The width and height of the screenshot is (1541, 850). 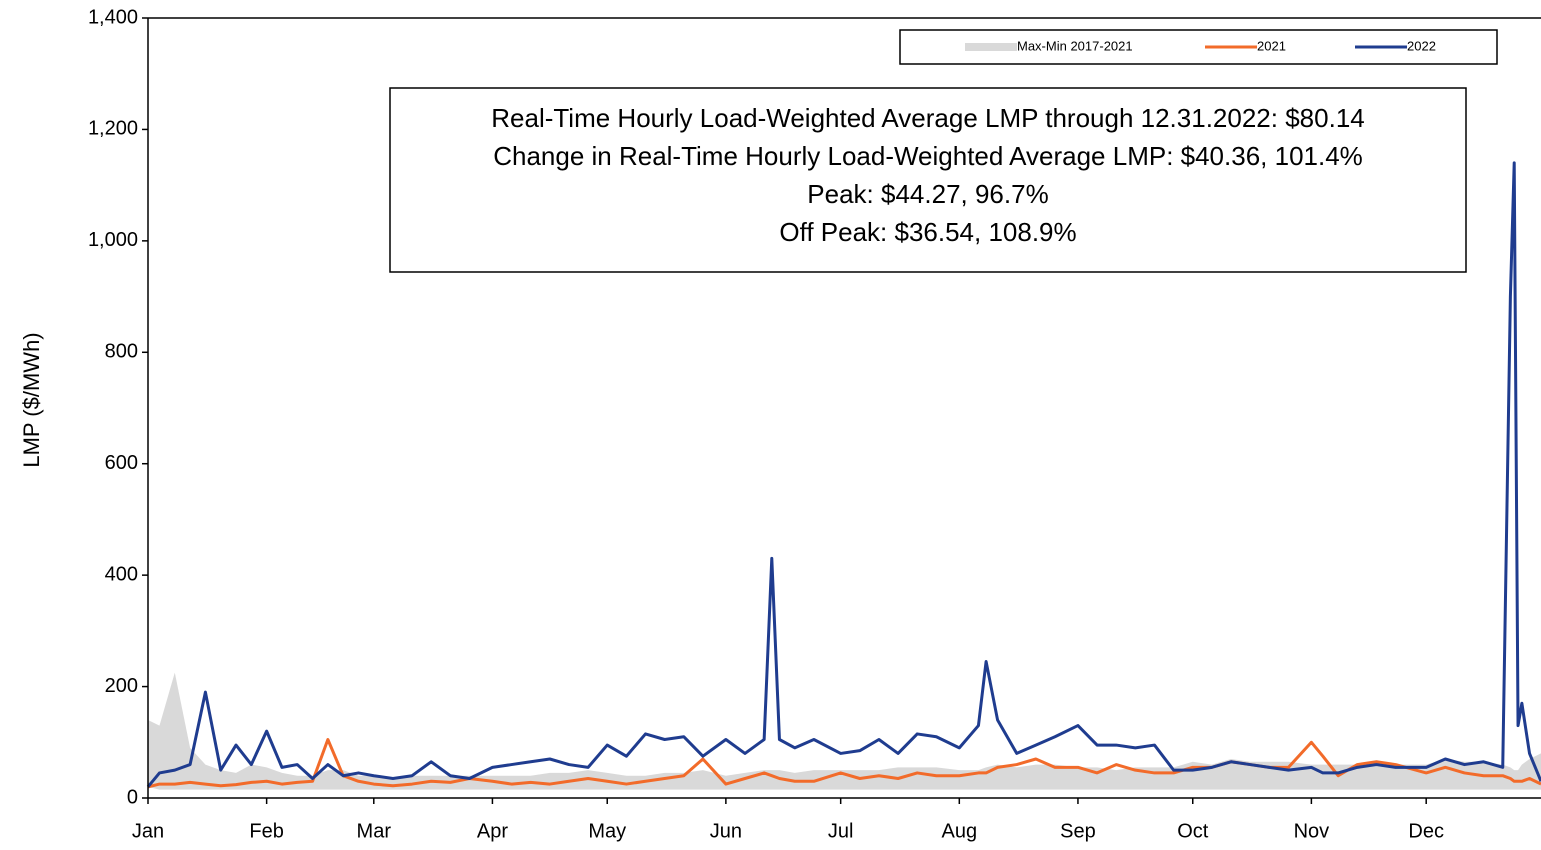 What do you see at coordinates (1271, 45) in the screenshot?
I see `legend-label: 2021` at bounding box center [1271, 45].